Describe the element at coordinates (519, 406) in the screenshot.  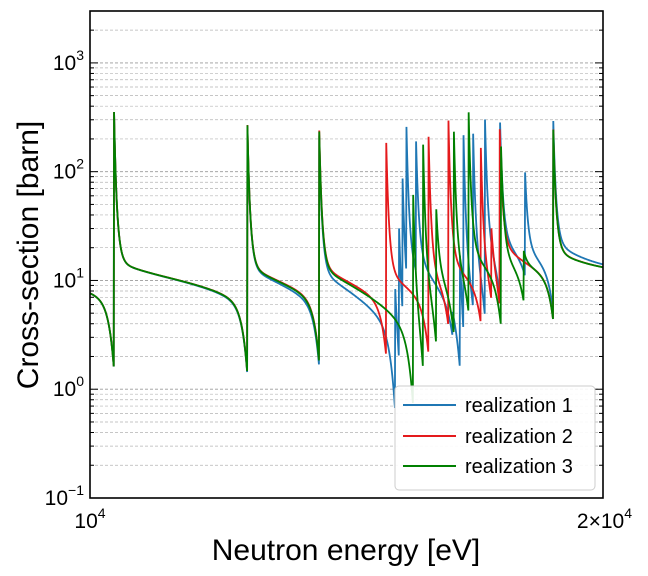
I see `legend-label-1: realization 1` at that location.